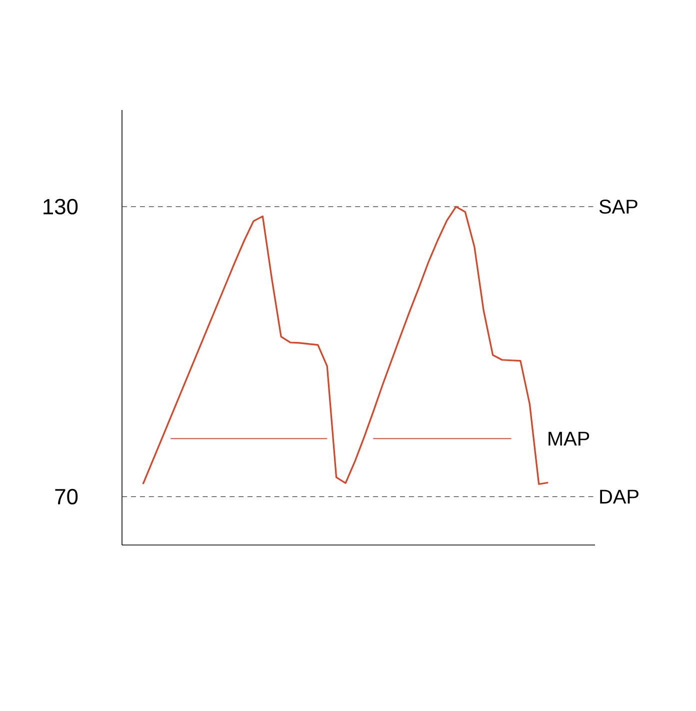  Describe the element at coordinates (618, 207) in the screenshot. I see `ref-line-label: SAP` at that location.